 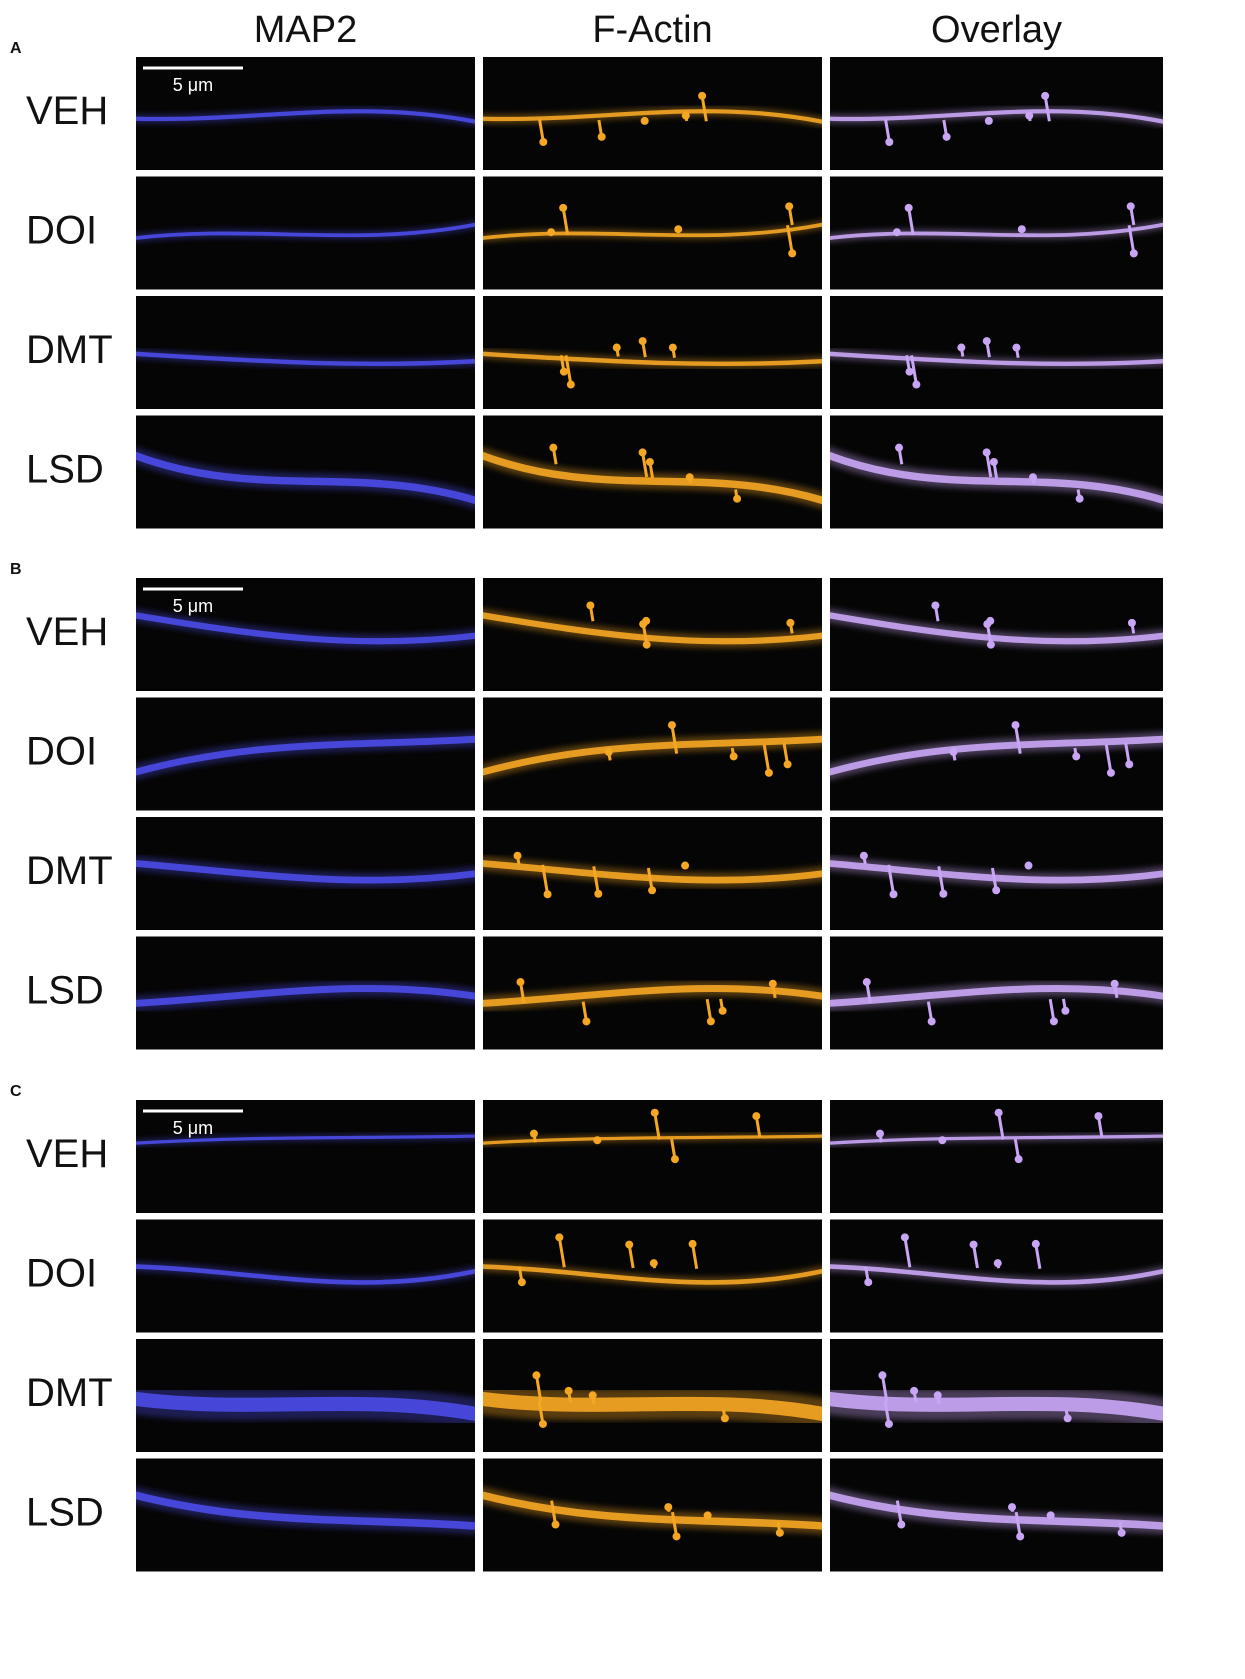 I want to click on column-header: Overlay, so click(x=996, y=30).